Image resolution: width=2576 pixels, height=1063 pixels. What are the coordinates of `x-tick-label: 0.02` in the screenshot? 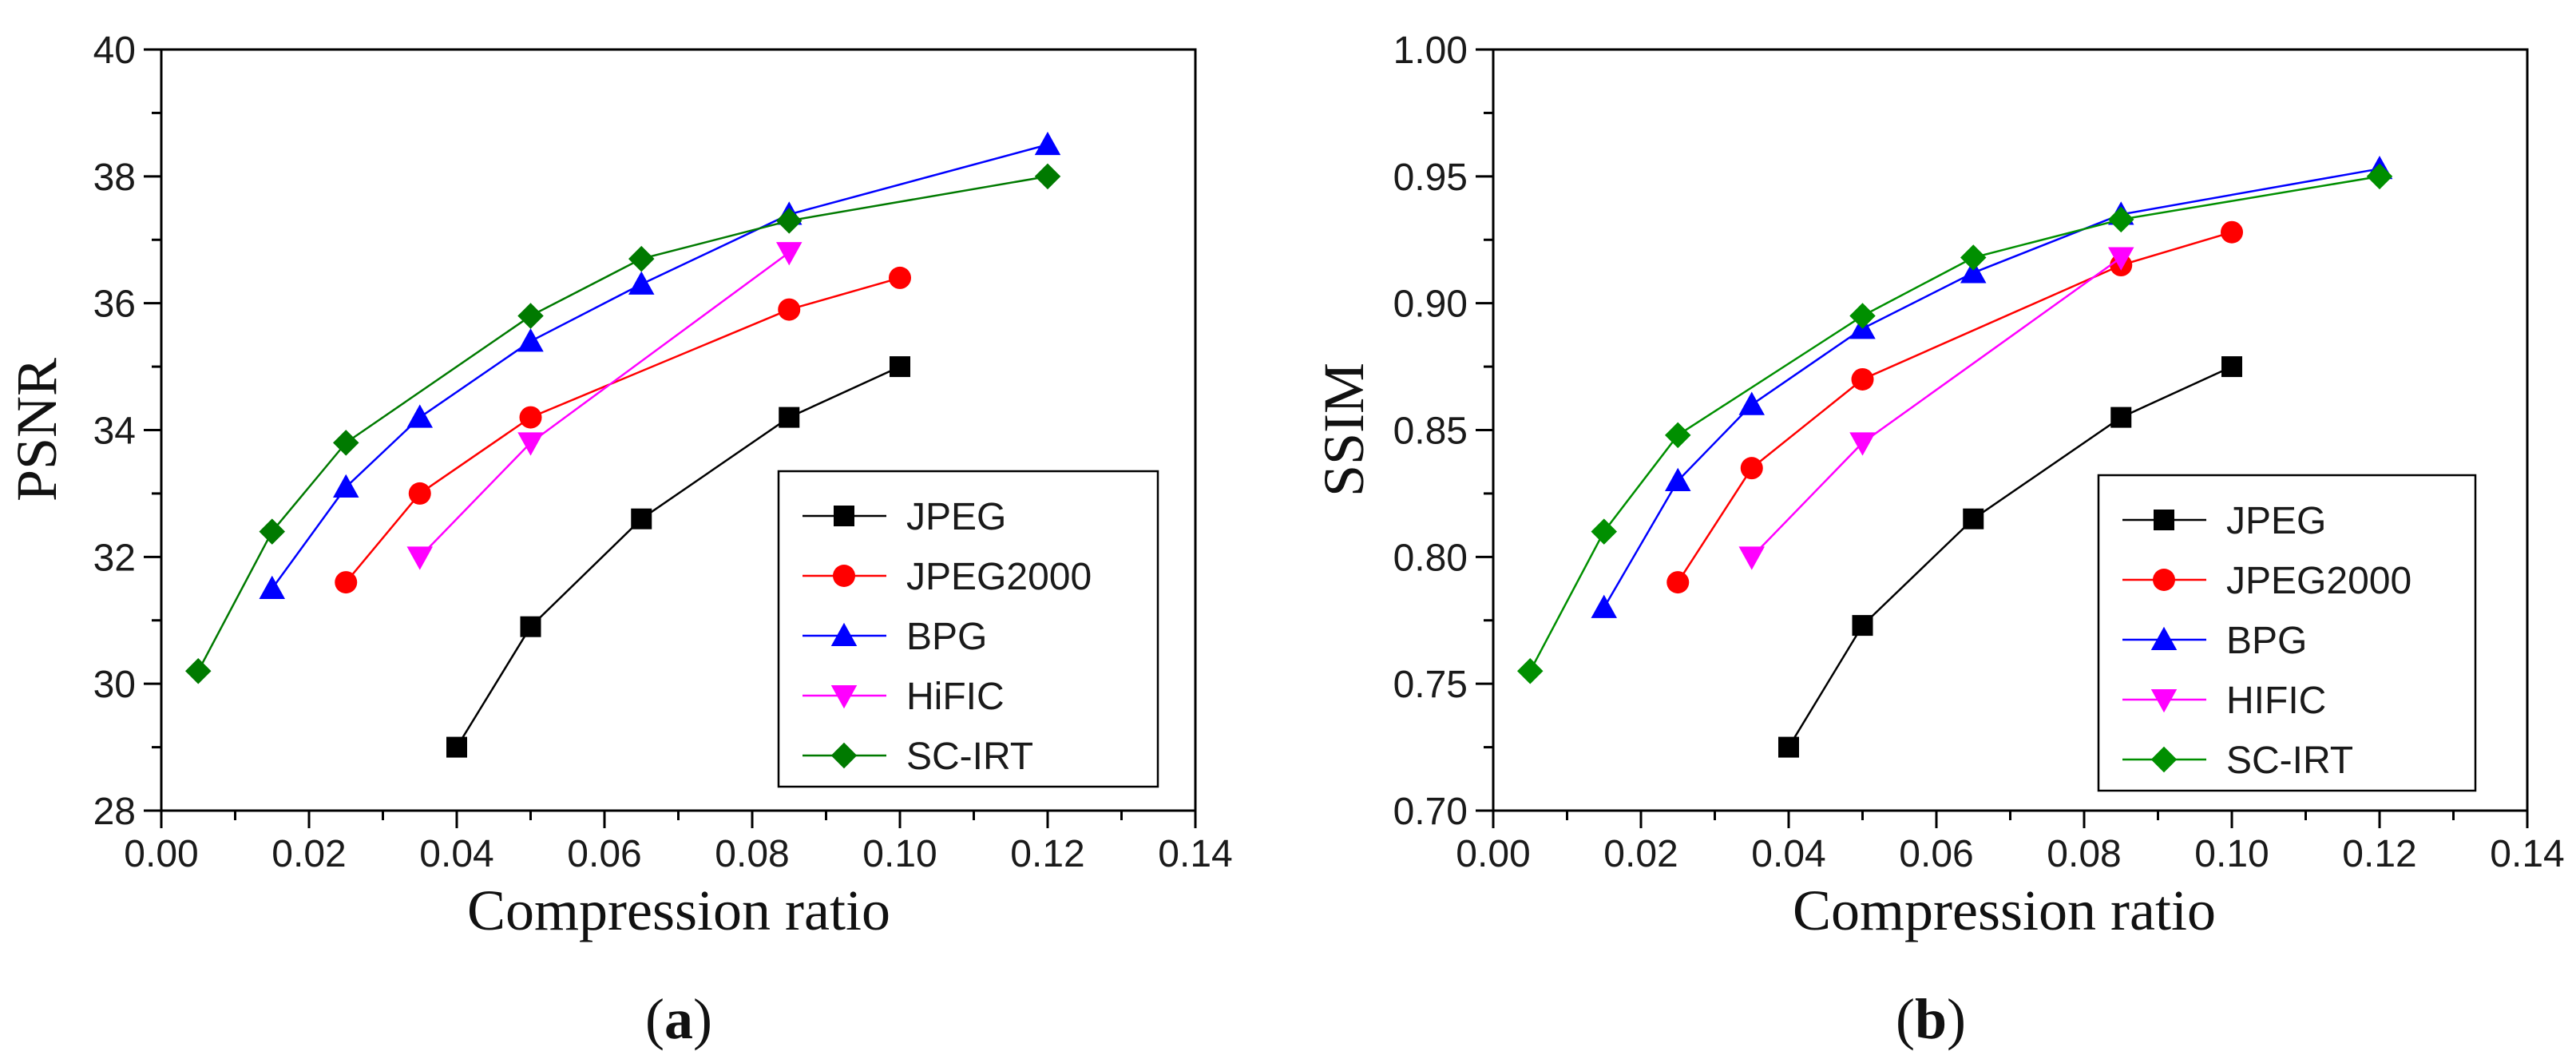 It's located at (308, 854).